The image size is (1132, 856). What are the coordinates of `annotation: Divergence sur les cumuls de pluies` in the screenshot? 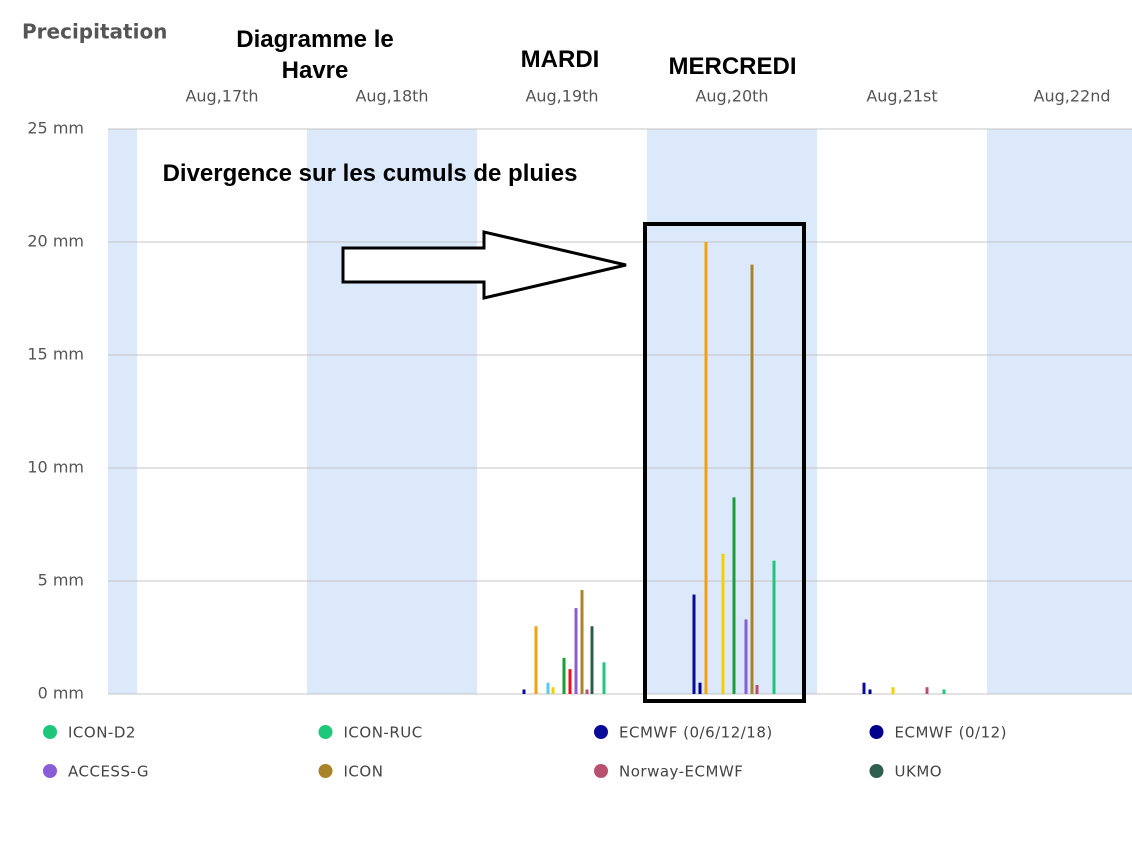 It's located at (370, 173).